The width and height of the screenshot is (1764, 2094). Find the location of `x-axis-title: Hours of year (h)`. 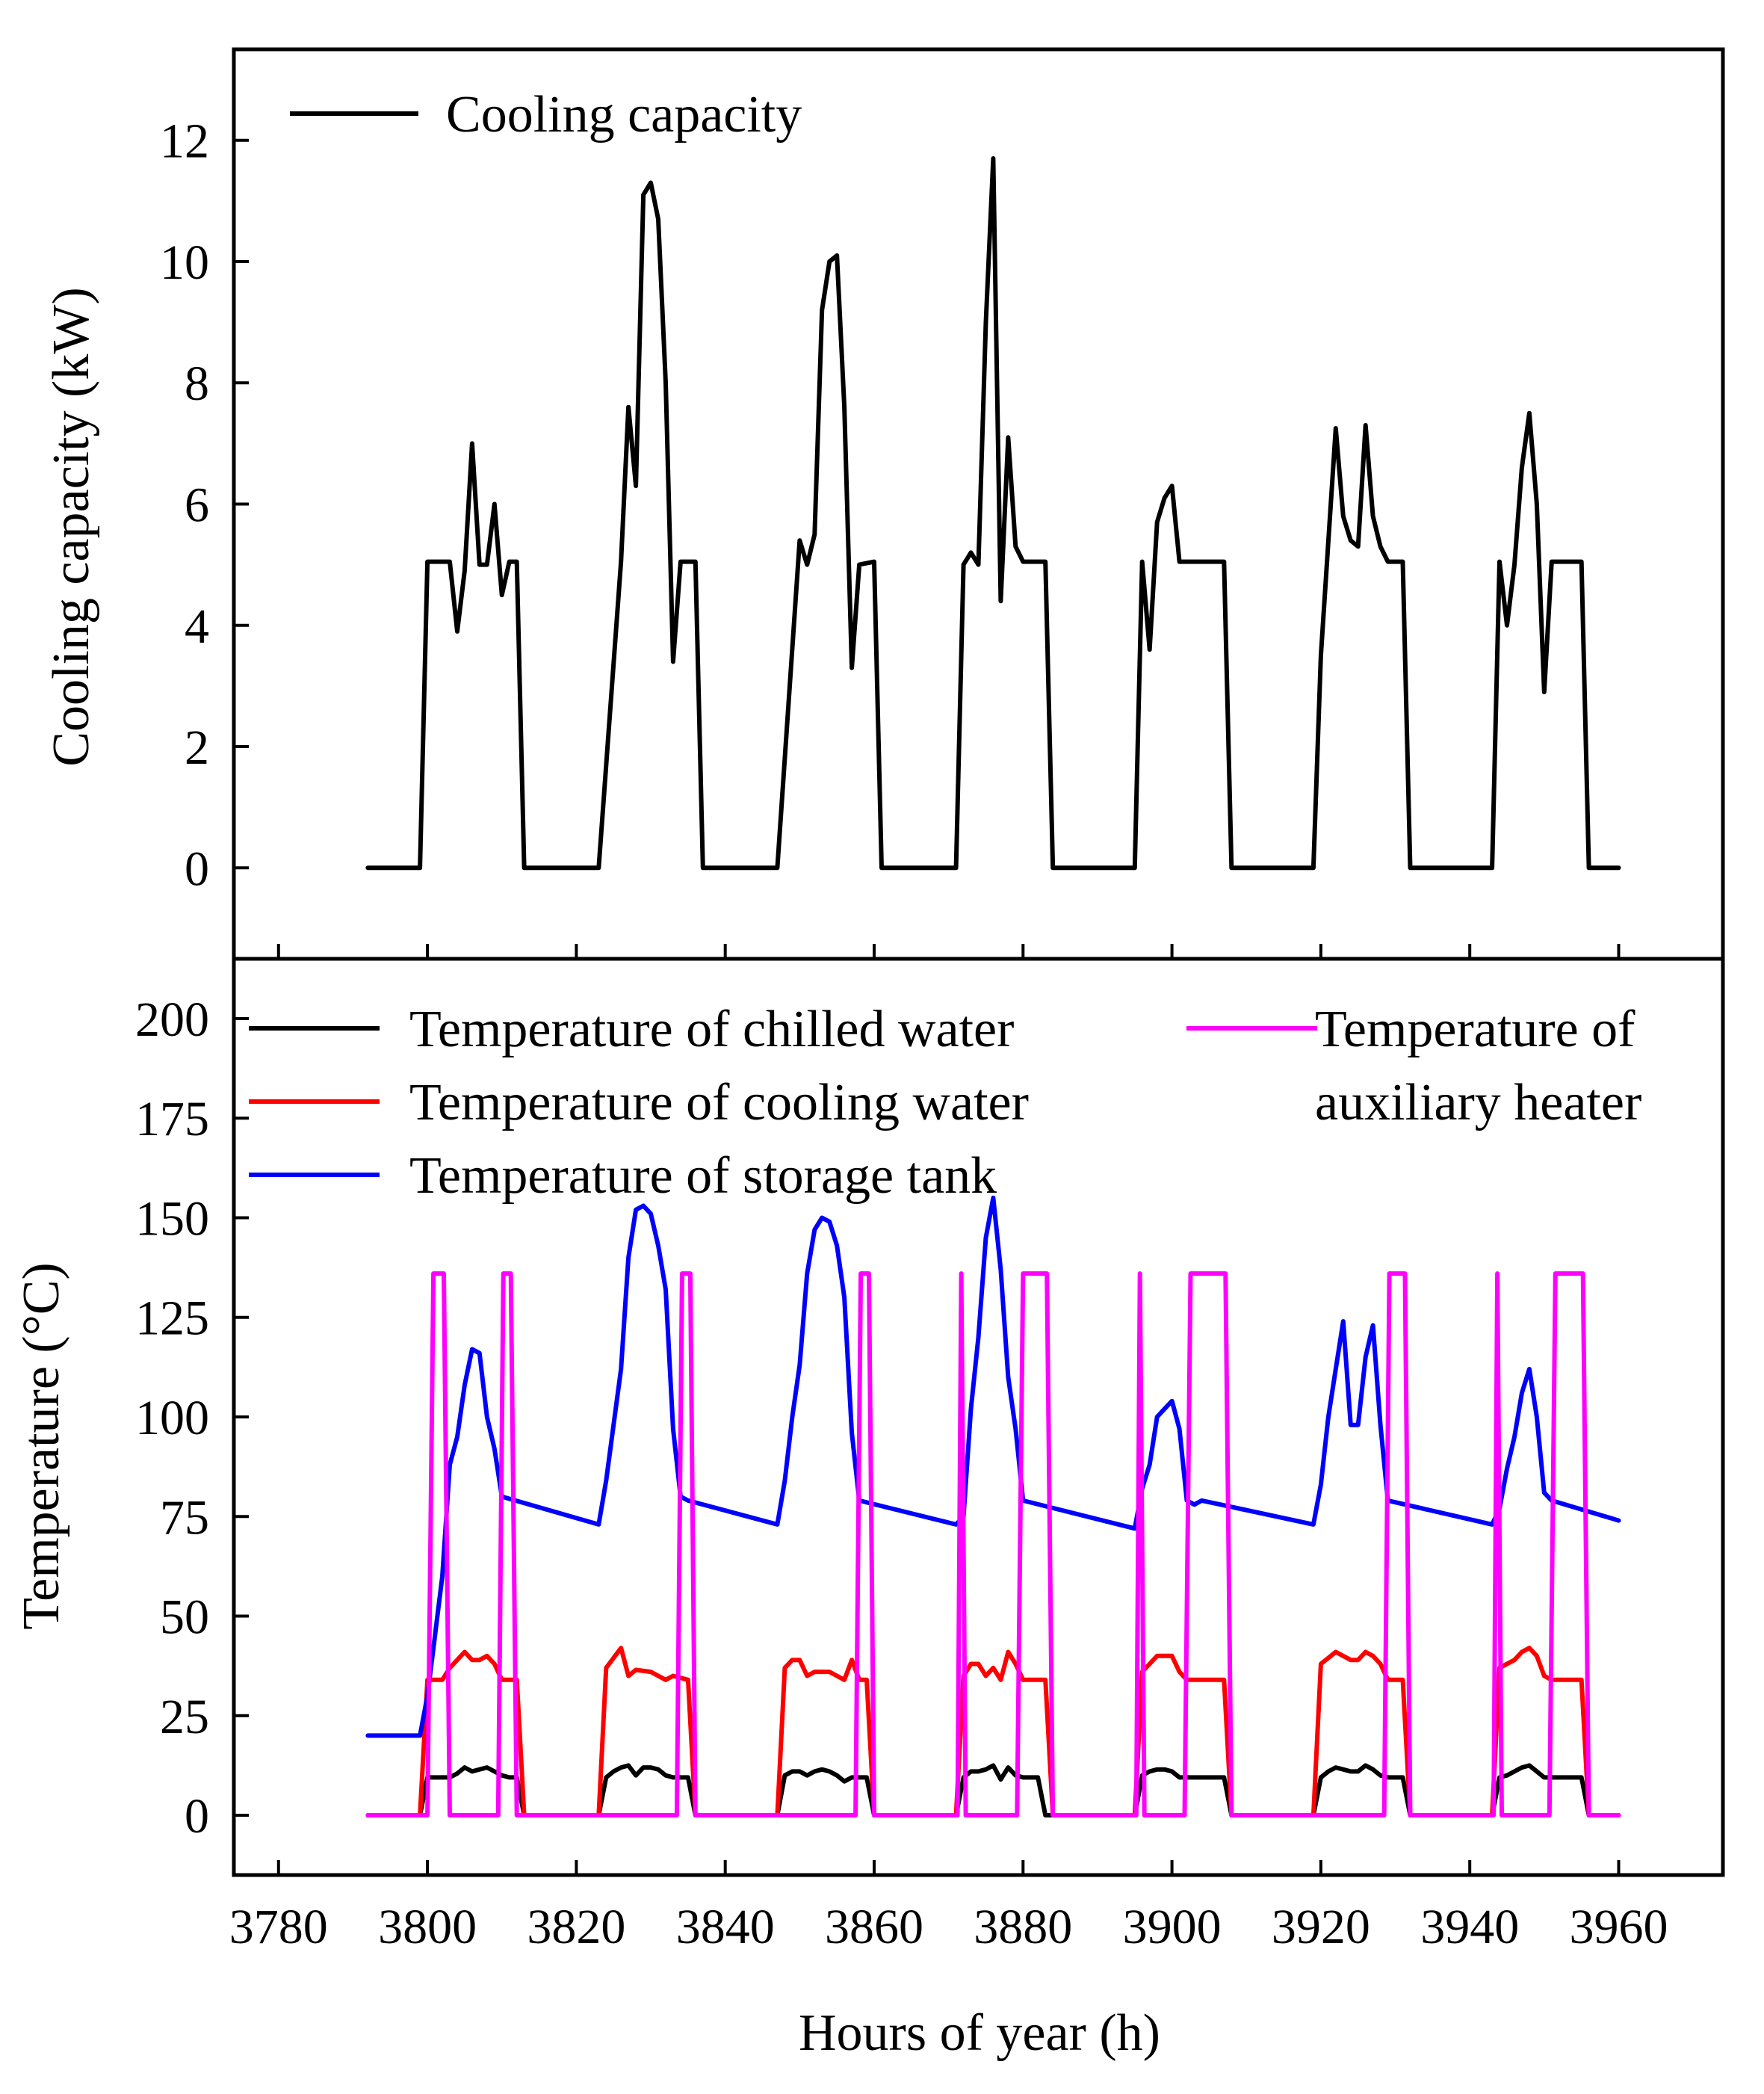

x-axis-title: Hours of year (h) is located at coordinates (980, 2033).